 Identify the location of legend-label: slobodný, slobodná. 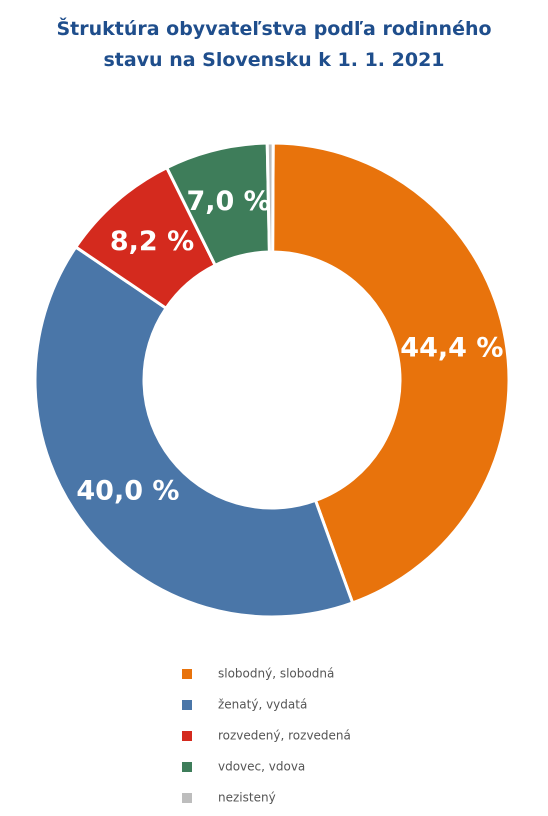
(276, 674).